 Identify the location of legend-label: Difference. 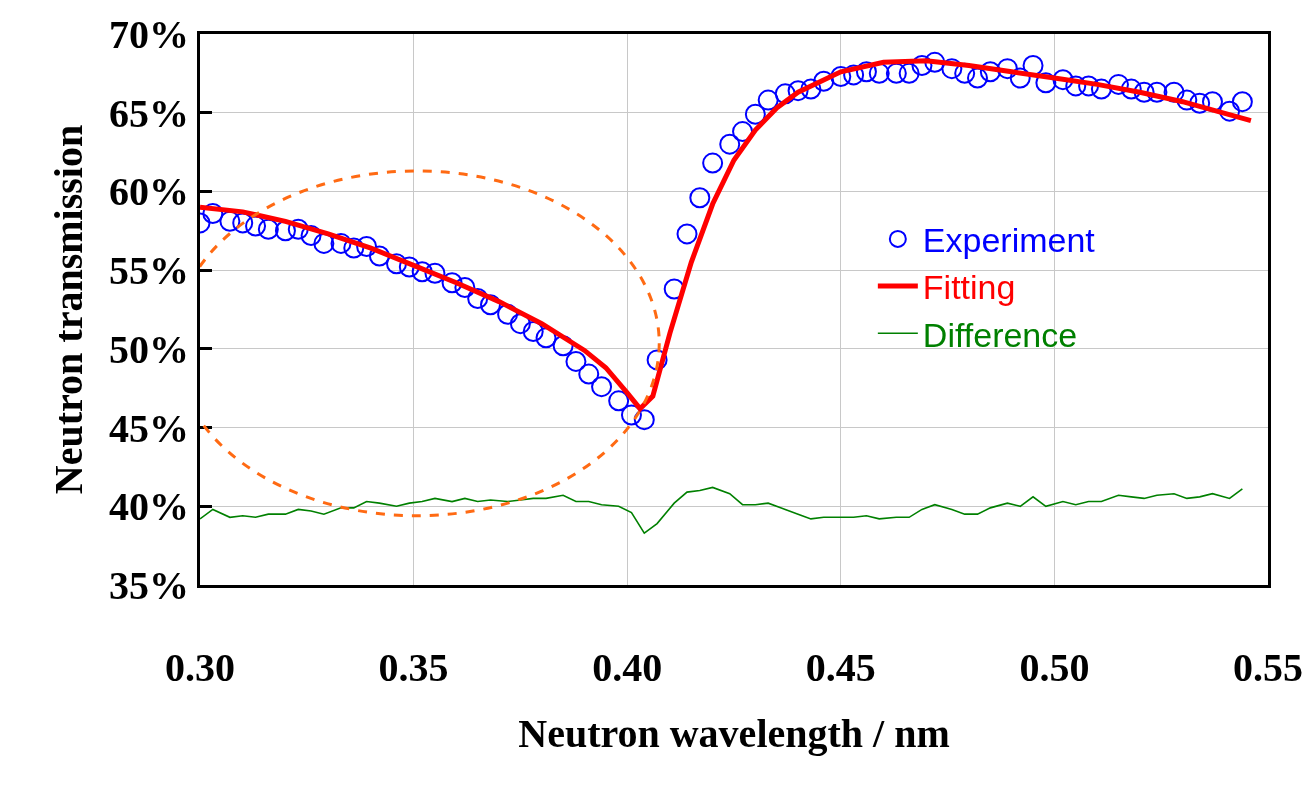
(1000, 334).